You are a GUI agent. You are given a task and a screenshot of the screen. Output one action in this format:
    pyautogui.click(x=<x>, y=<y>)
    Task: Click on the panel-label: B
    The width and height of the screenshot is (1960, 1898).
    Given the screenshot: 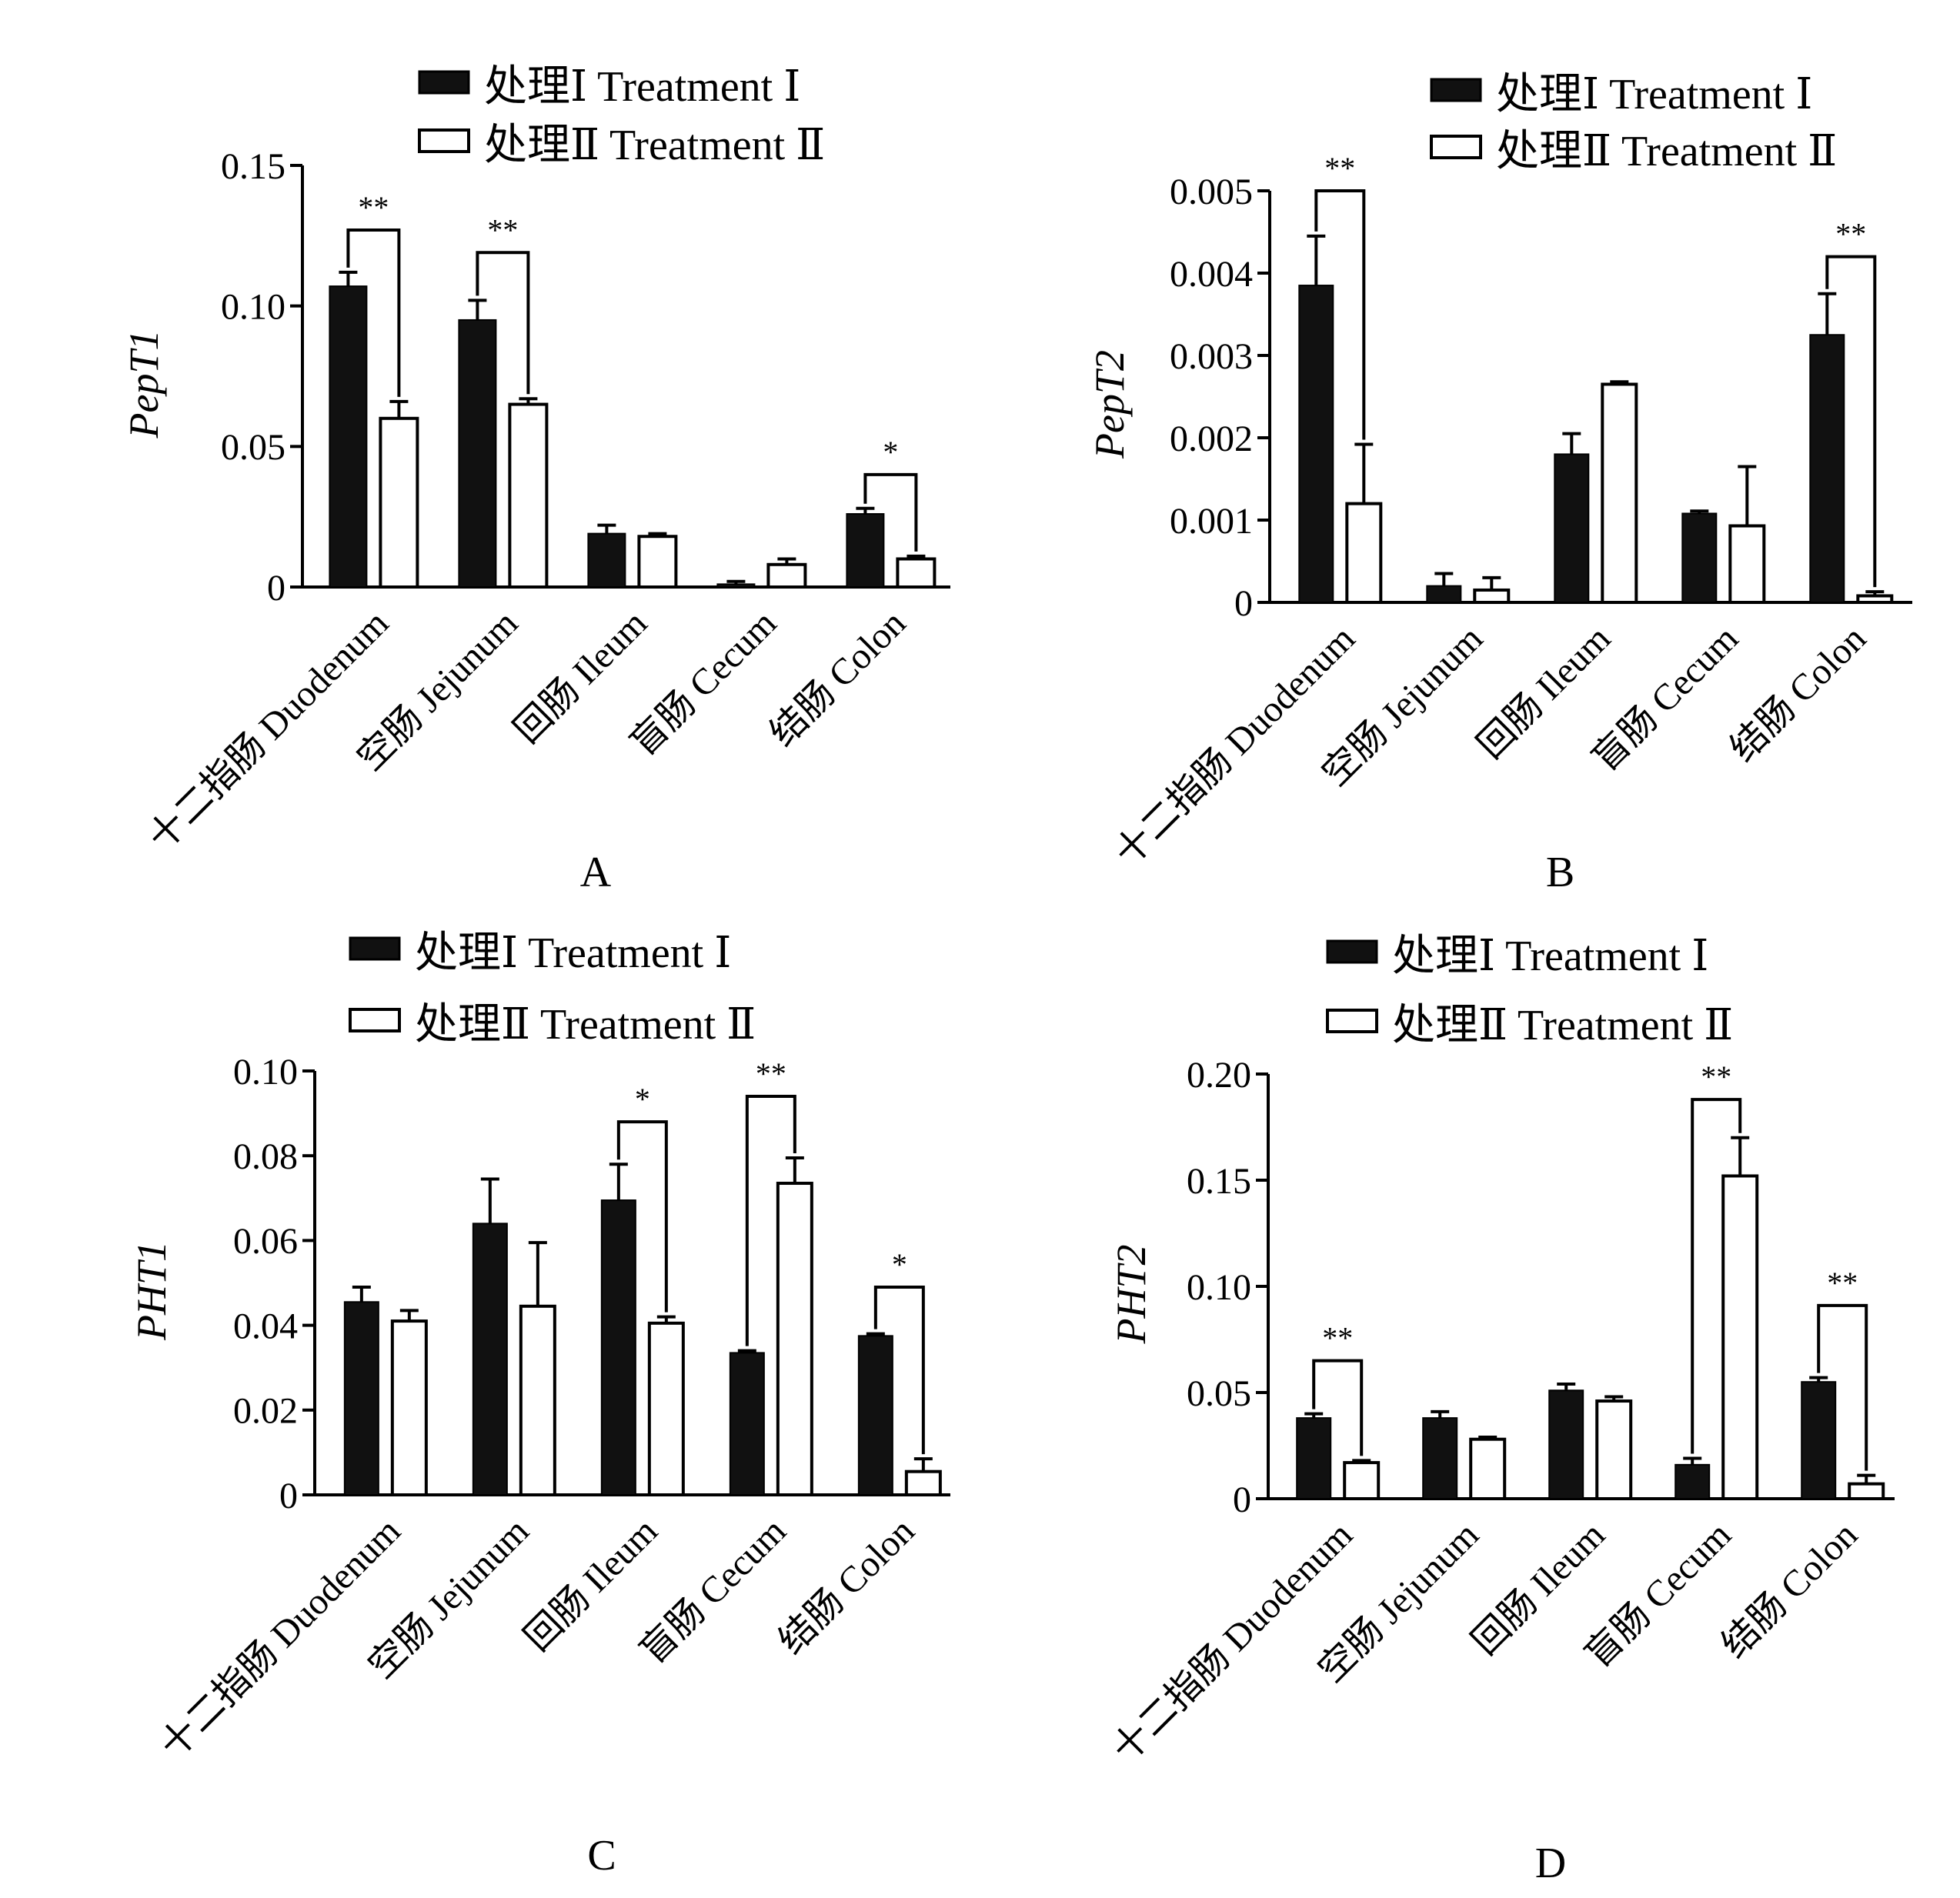 What is the action you would take?
    pyautogui.click(x=1560, y=872)
    